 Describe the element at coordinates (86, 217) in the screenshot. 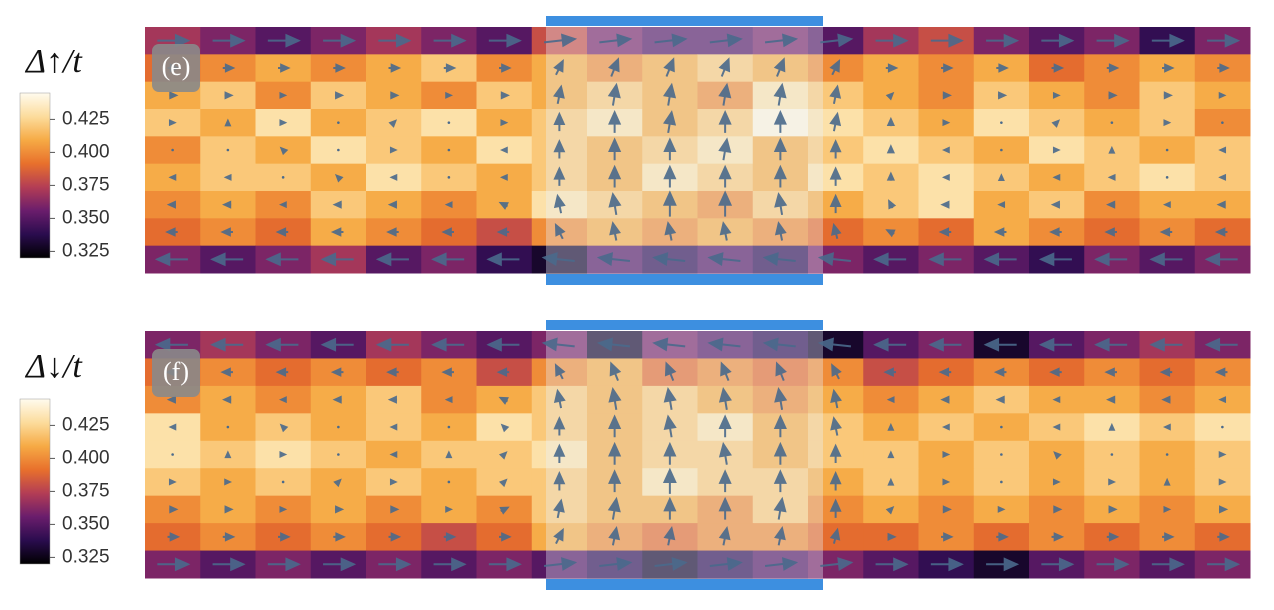

I see `colorbar-tick-label: 0.350` at that location.